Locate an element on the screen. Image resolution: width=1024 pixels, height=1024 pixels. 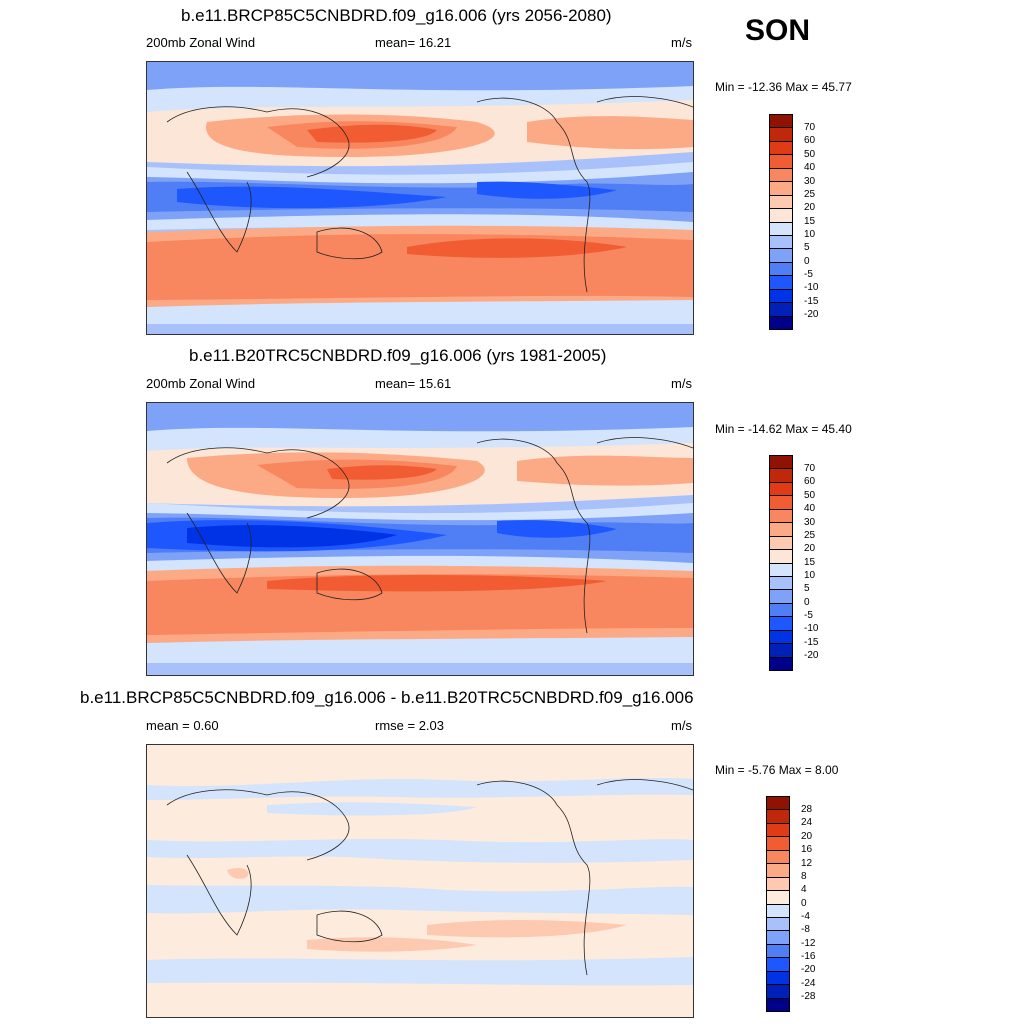
colorbar-future is located at coordinates (781, 222).